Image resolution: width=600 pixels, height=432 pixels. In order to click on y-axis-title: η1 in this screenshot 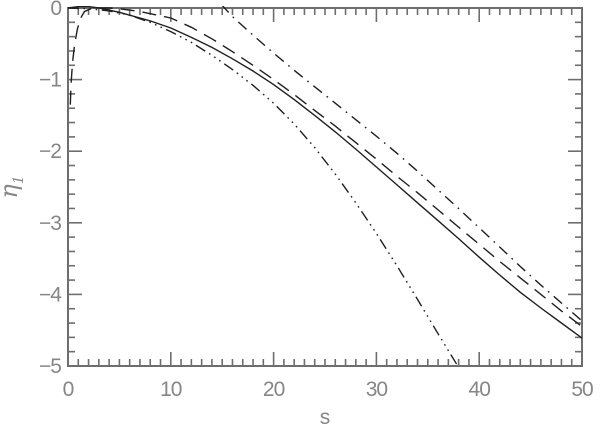, I will do `click(13, 186)`.